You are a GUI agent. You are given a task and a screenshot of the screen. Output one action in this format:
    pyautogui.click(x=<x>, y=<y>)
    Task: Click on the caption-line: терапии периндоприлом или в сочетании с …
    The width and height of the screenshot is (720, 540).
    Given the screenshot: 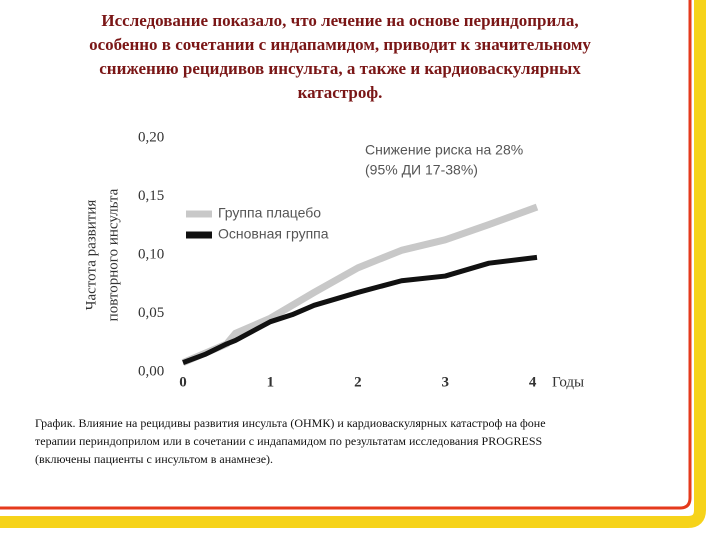 What is the action you would take?
    pyautogui.click(x=288, y=441)
    